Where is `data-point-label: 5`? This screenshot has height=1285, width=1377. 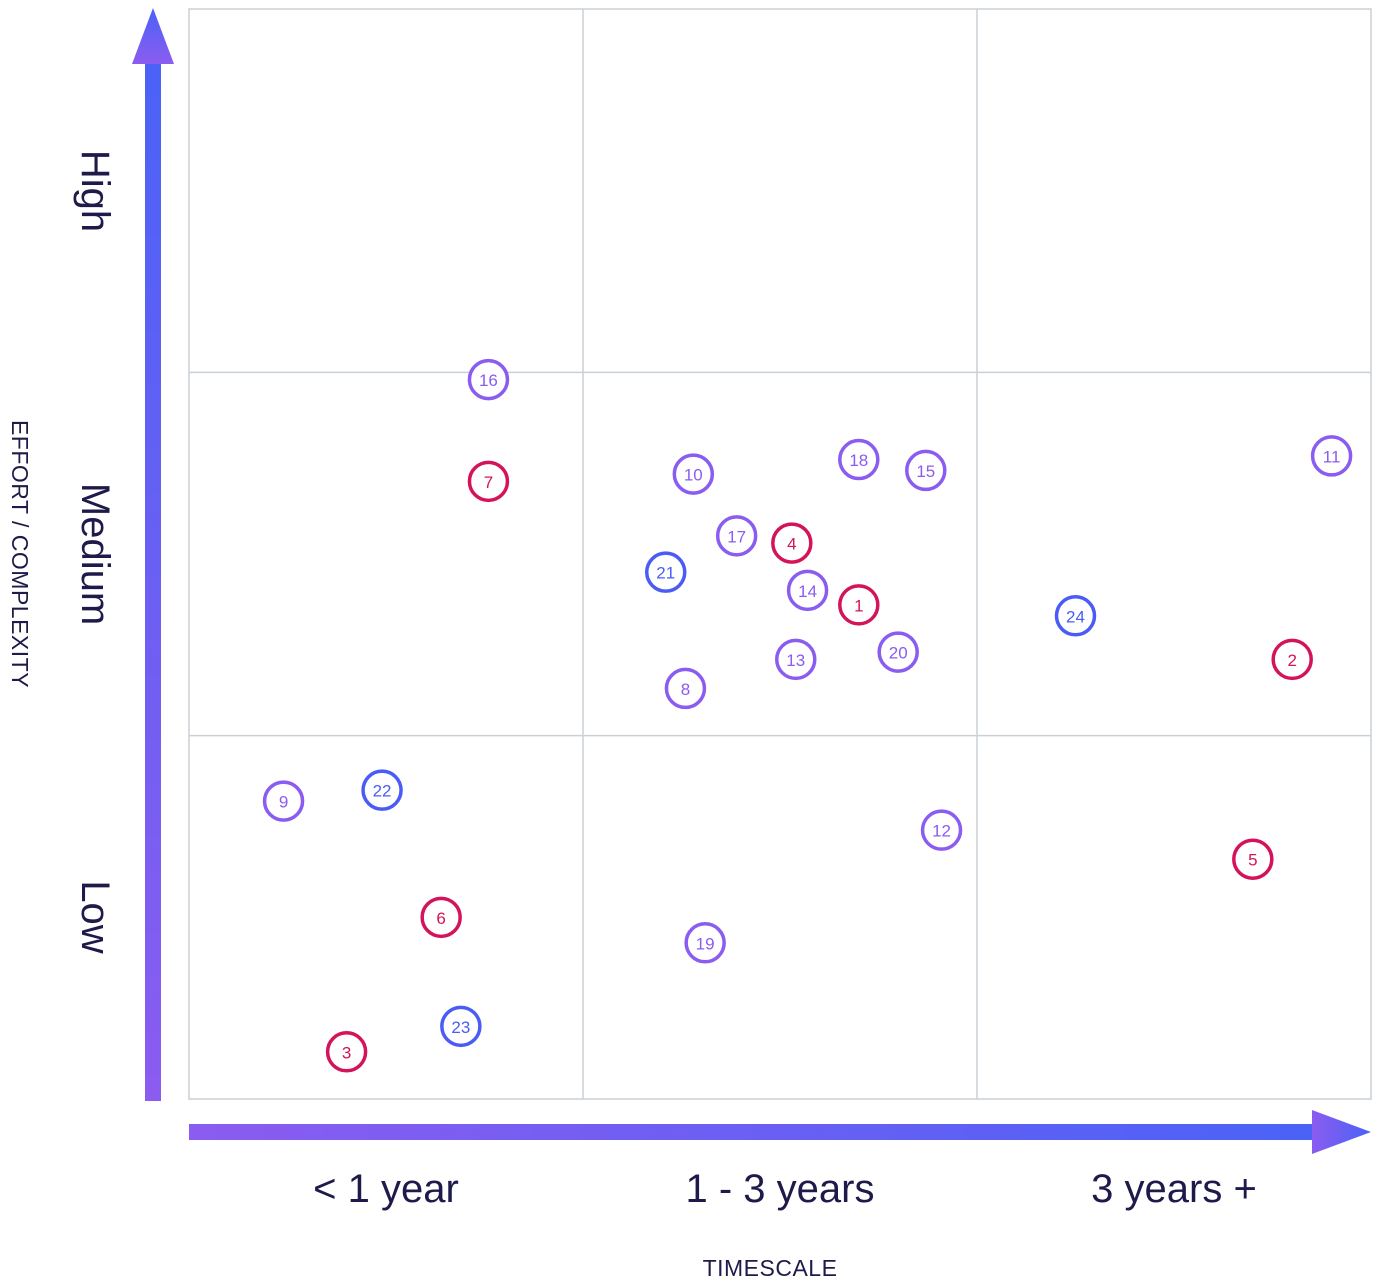
data-point-label: 5 is located at coordinates (1252, 860).